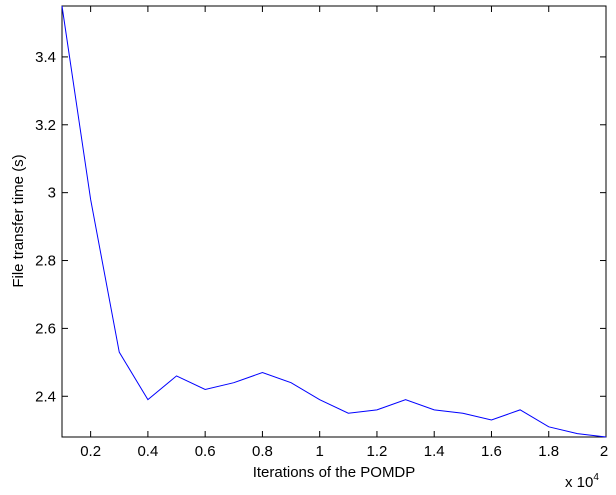 The image size is (616, 495). What do you see at coordinates (90, 451) in the screenshot?
I see `x-tick-label: 0.2` at bounding box center [90, 451].